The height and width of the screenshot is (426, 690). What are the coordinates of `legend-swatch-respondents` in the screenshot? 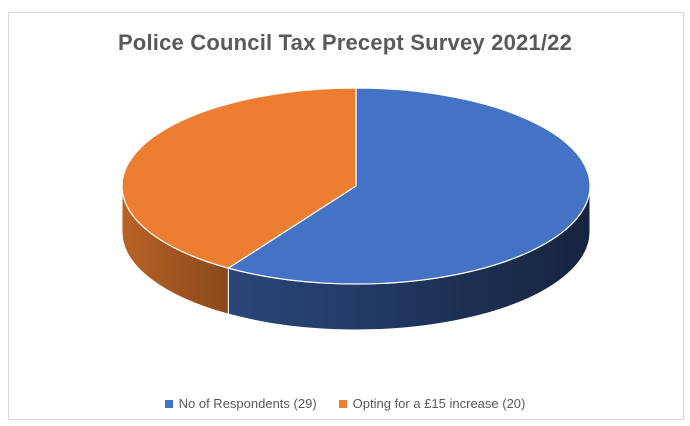 It's located at (168, 403).